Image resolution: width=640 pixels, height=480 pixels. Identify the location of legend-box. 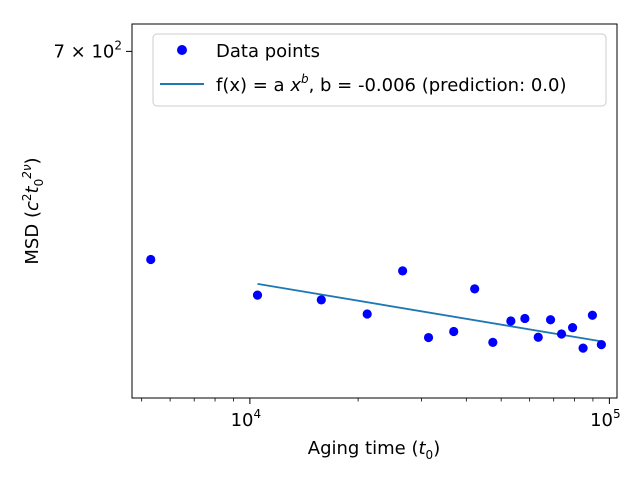
(379, 70).